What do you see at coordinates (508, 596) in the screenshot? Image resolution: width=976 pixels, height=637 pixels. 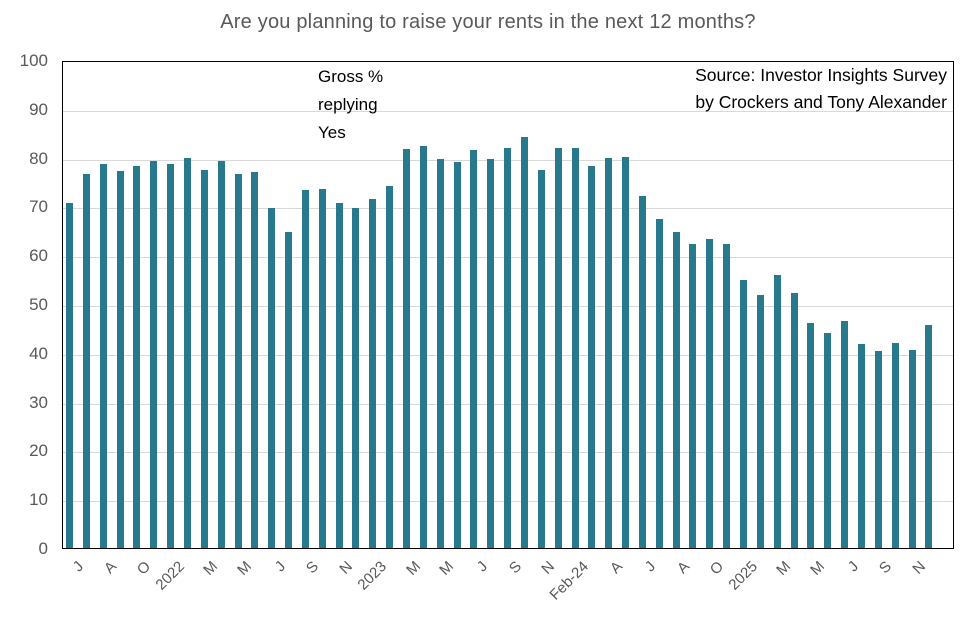 I see `x-axis-labels: J A O 2022 M M J S N 2023 M M J S N Feb-24 A J A O 2025 M M J S N` at bounding box center [508, 596].